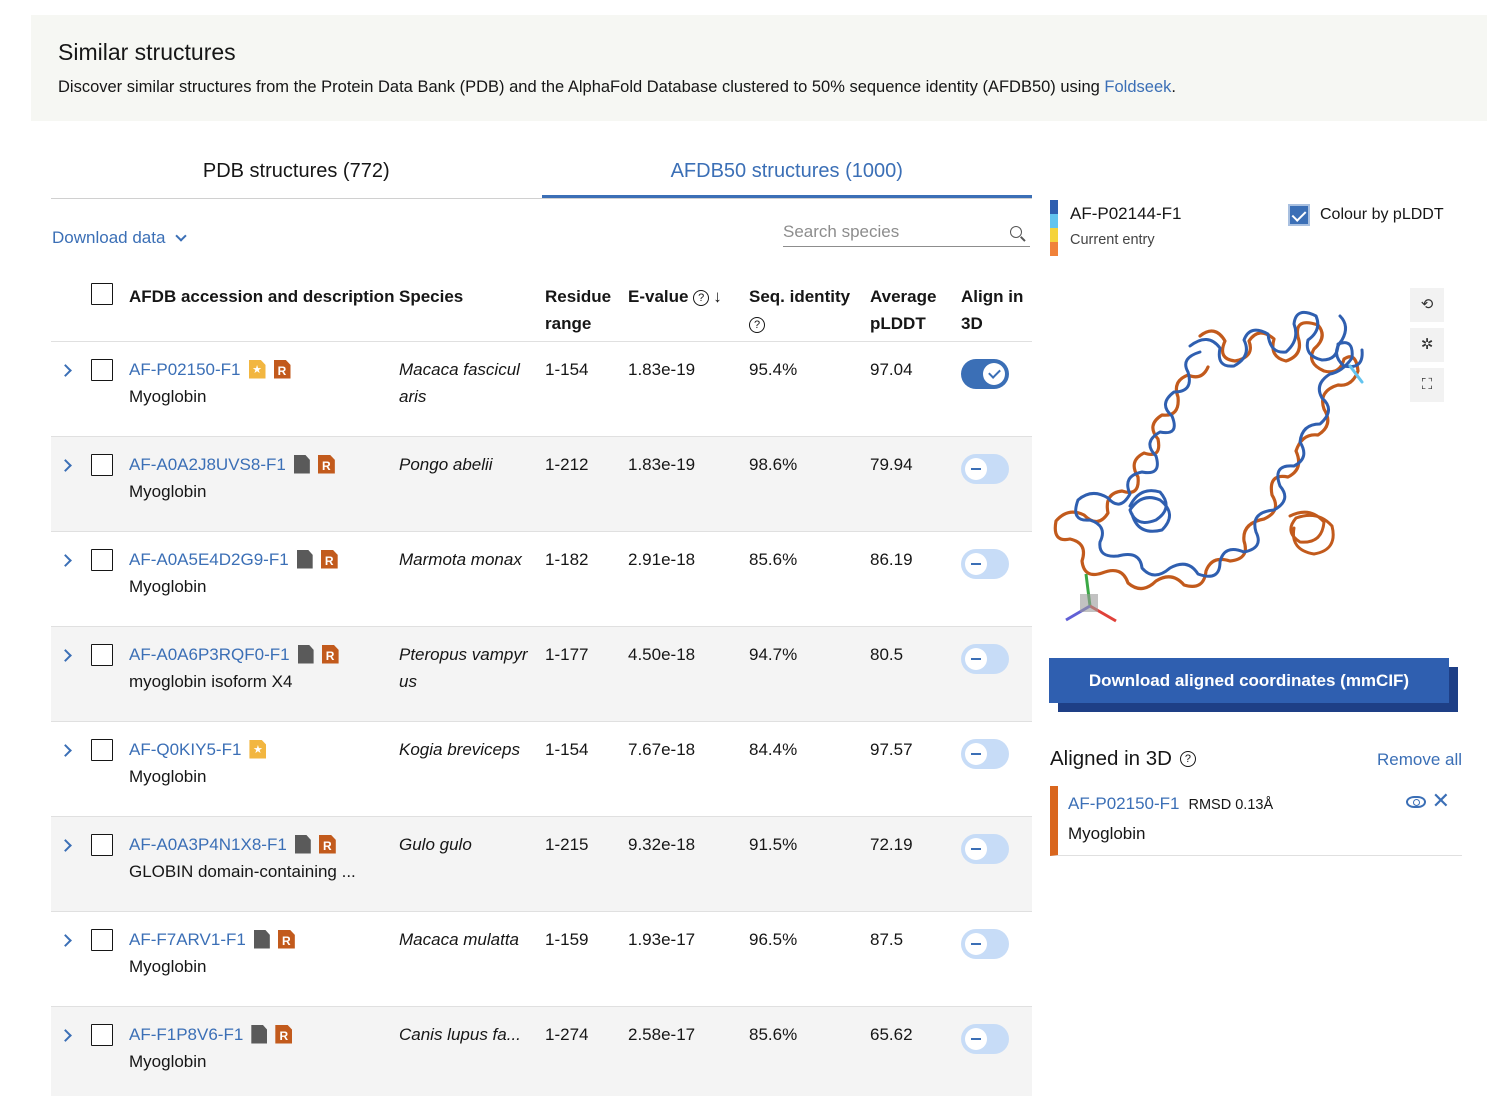 The height and width of the screenshot is (1096, 1504). What do you see at coordinates (786, 173) in the screenshot?
I see `tab-afdb50-structures: AFDB50 structures (1000)` at bounding box center [786, 173].